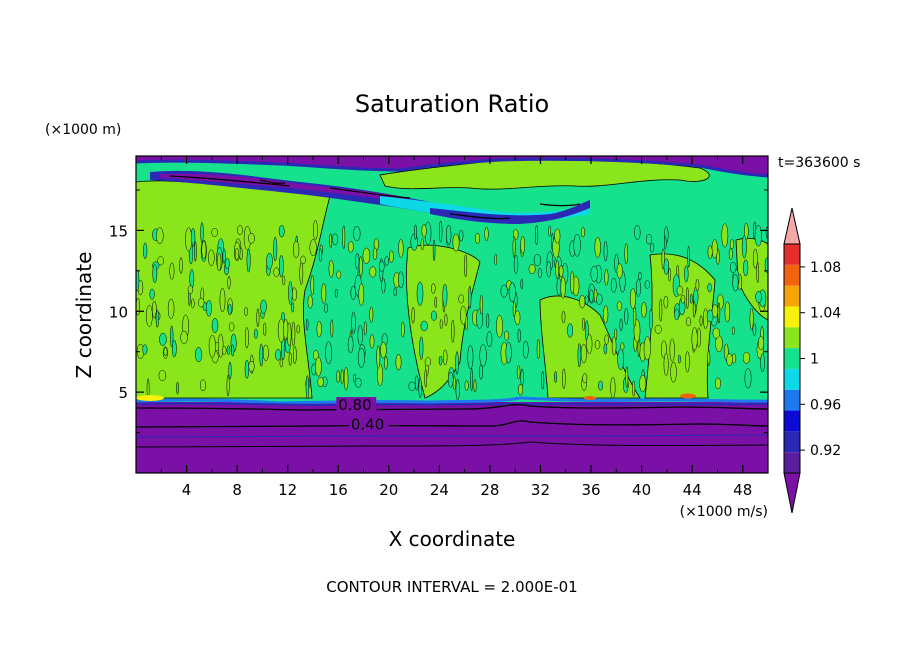  I want to click on y-unit-label: (×1000 m), so click(83, 130).